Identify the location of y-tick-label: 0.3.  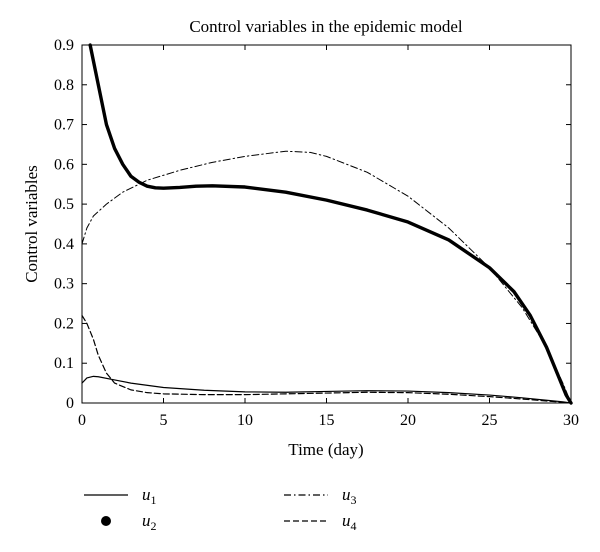
(64, 284).